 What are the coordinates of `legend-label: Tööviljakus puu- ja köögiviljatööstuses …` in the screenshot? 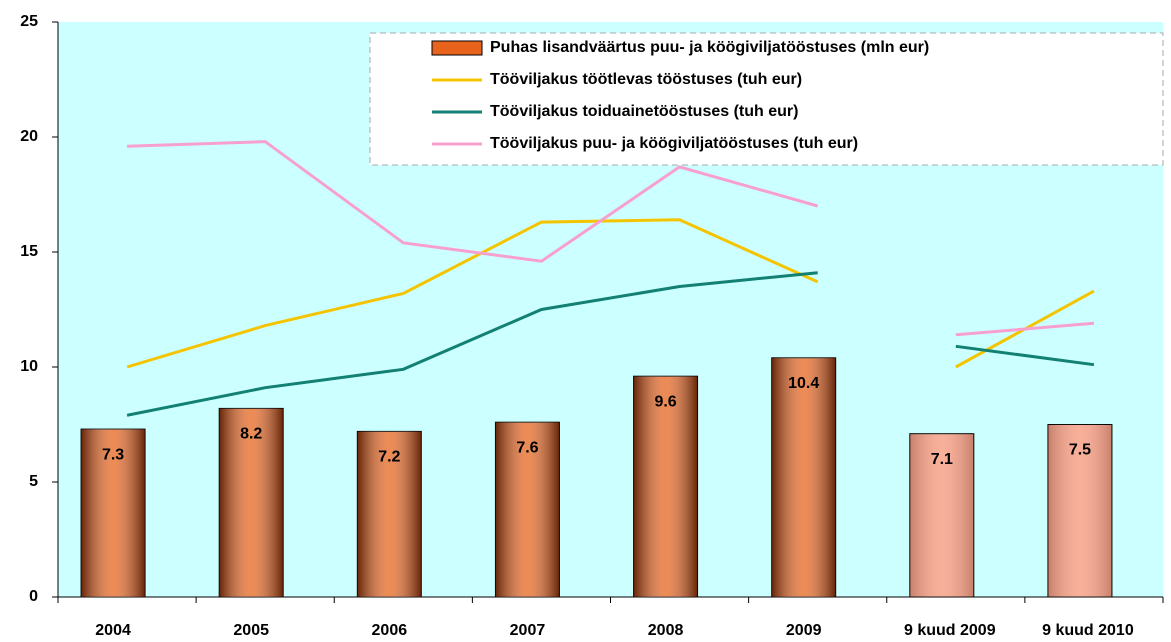 It's located at (674, 143).